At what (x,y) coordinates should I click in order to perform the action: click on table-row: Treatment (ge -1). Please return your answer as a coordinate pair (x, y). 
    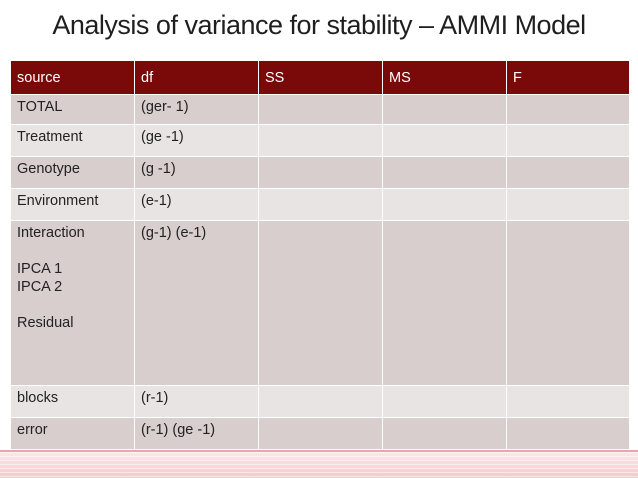
    Looking at the image, I should click on (320, 140).